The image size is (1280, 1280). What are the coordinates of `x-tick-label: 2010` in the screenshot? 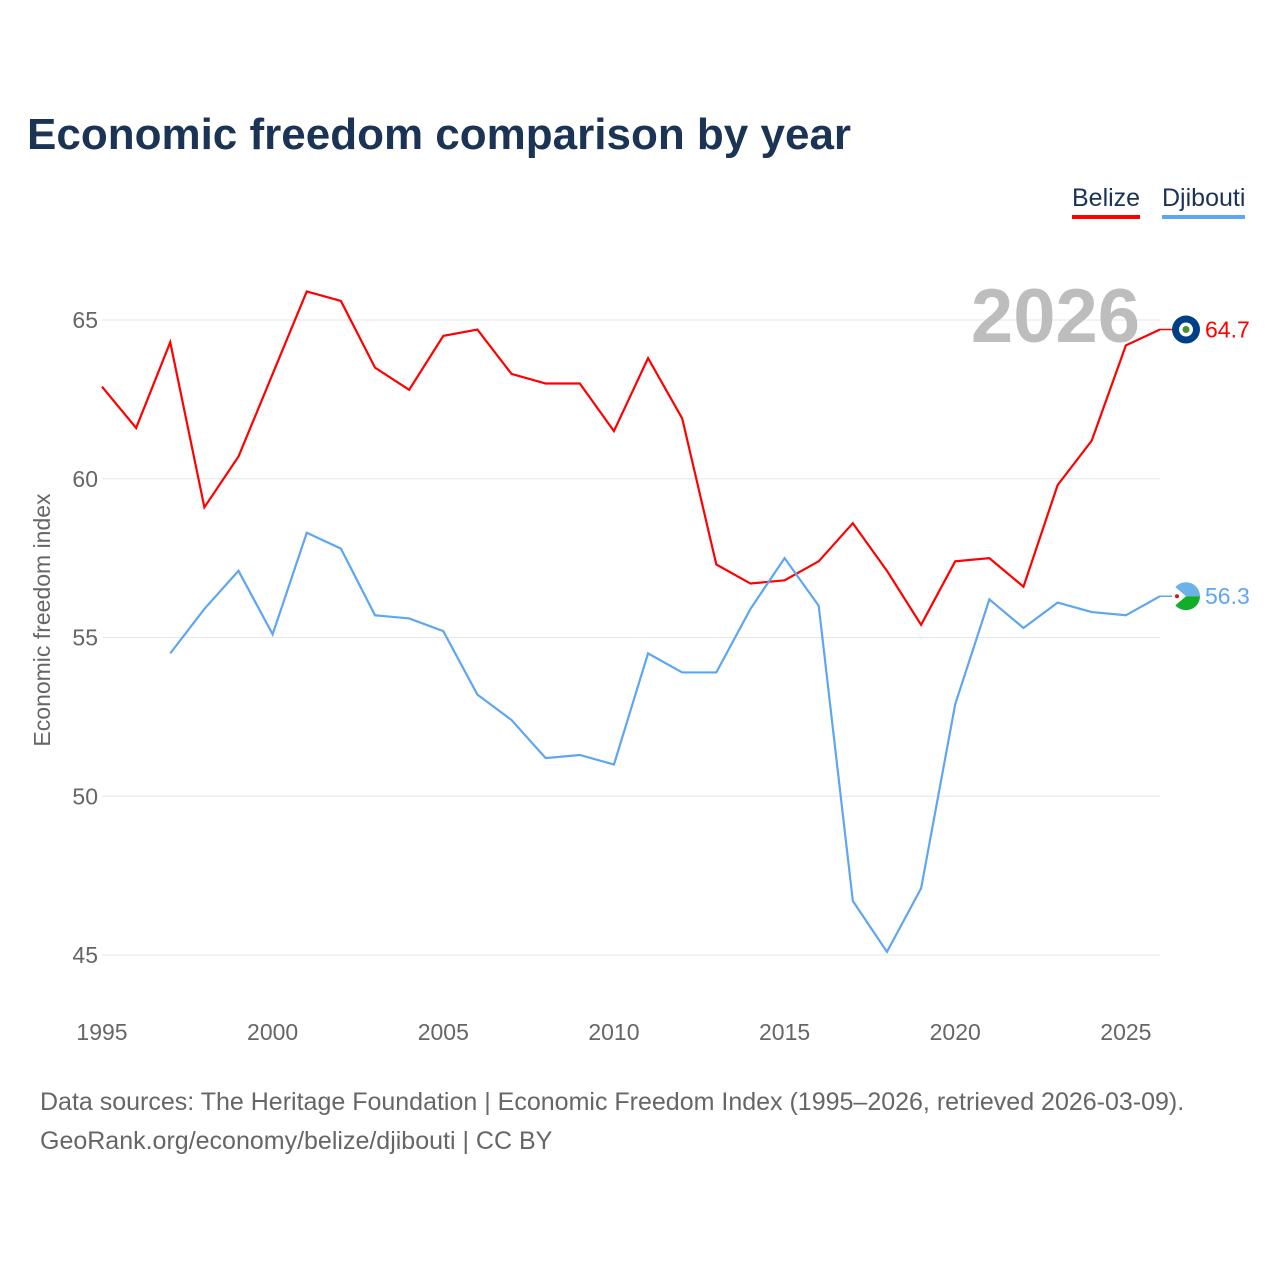 It's located at (613, 1032).